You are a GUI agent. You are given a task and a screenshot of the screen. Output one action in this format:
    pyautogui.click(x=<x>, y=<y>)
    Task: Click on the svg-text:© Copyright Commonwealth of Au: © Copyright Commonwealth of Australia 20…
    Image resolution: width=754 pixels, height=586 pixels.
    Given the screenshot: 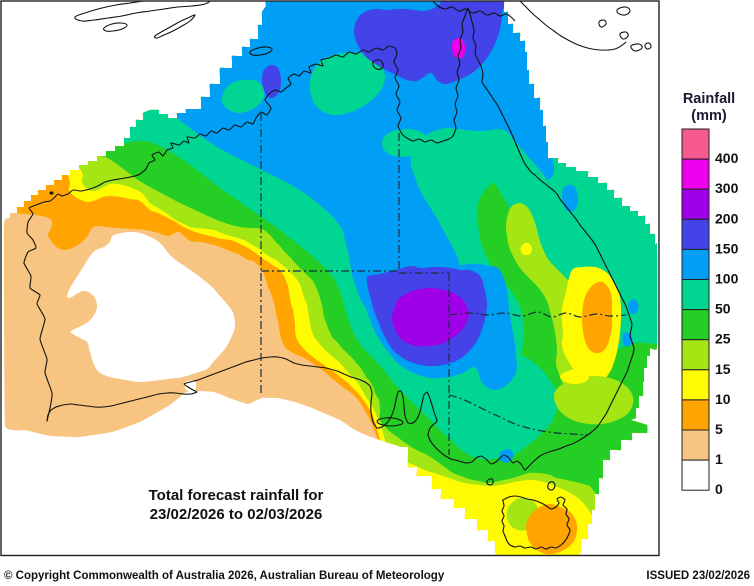 What is the action you would take?
    pyautogui.click(x=224, y=576)
    